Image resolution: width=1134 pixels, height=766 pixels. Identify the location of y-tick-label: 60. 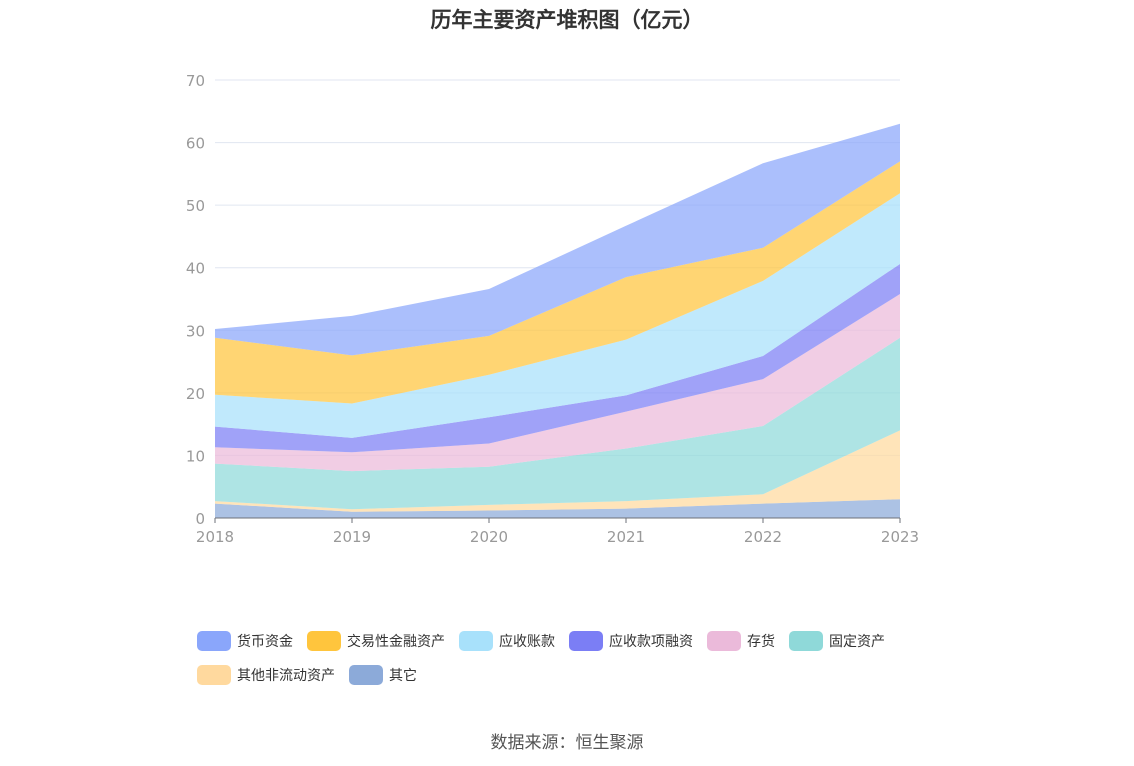
(195, 144).